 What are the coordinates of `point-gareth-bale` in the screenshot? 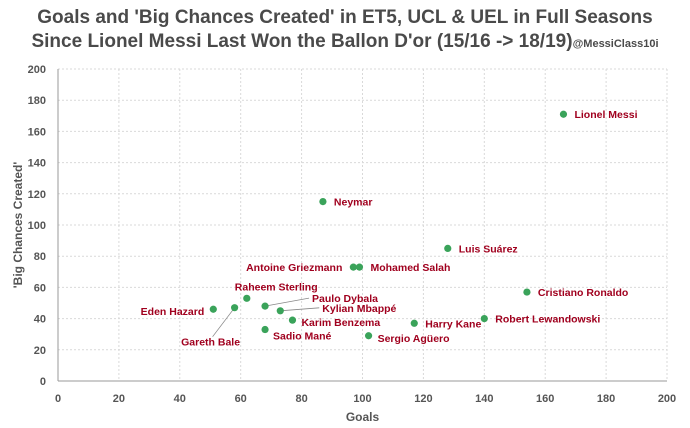 It's located at (235, 308).